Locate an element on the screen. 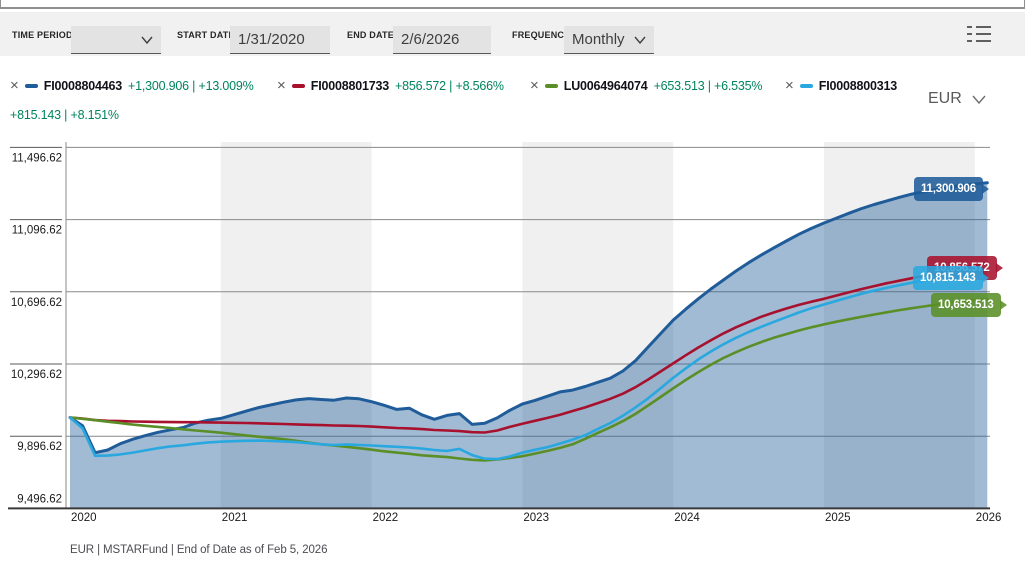 The height and width of the screenshot is (581, 1025). y-axis-label: 9,496.62 is located at coordinates (39, 499).